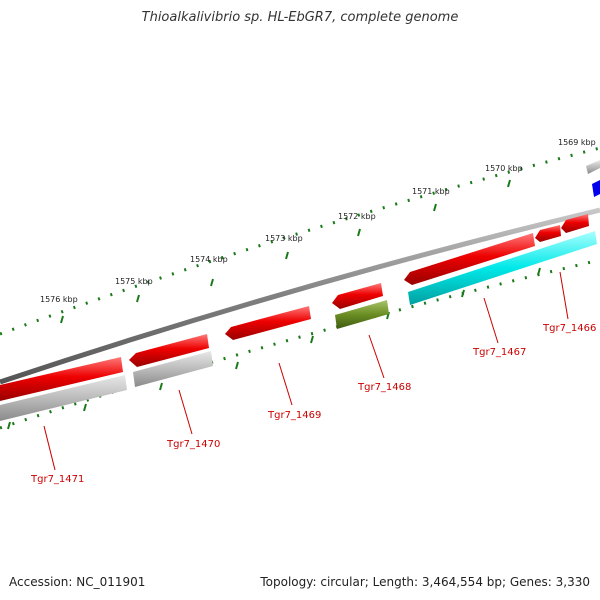 The width and height of the screenshot is (600, 600). I want to click on gene-label: Tgr7_1469, so click(294, 415).